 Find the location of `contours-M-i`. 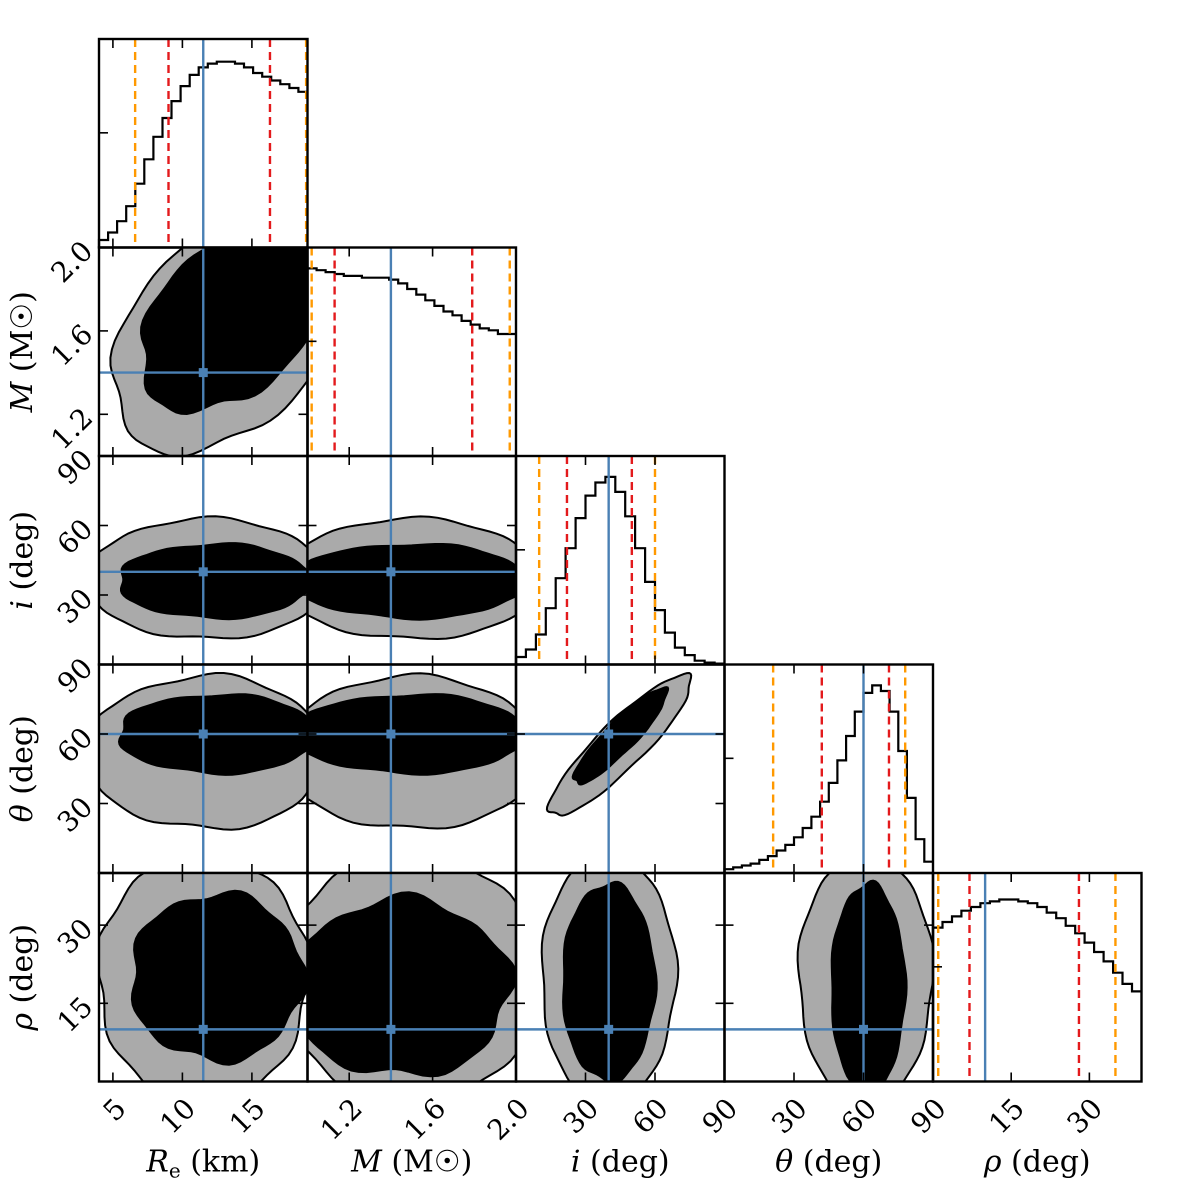

contours-M-i is located at coordinates (411, 578).